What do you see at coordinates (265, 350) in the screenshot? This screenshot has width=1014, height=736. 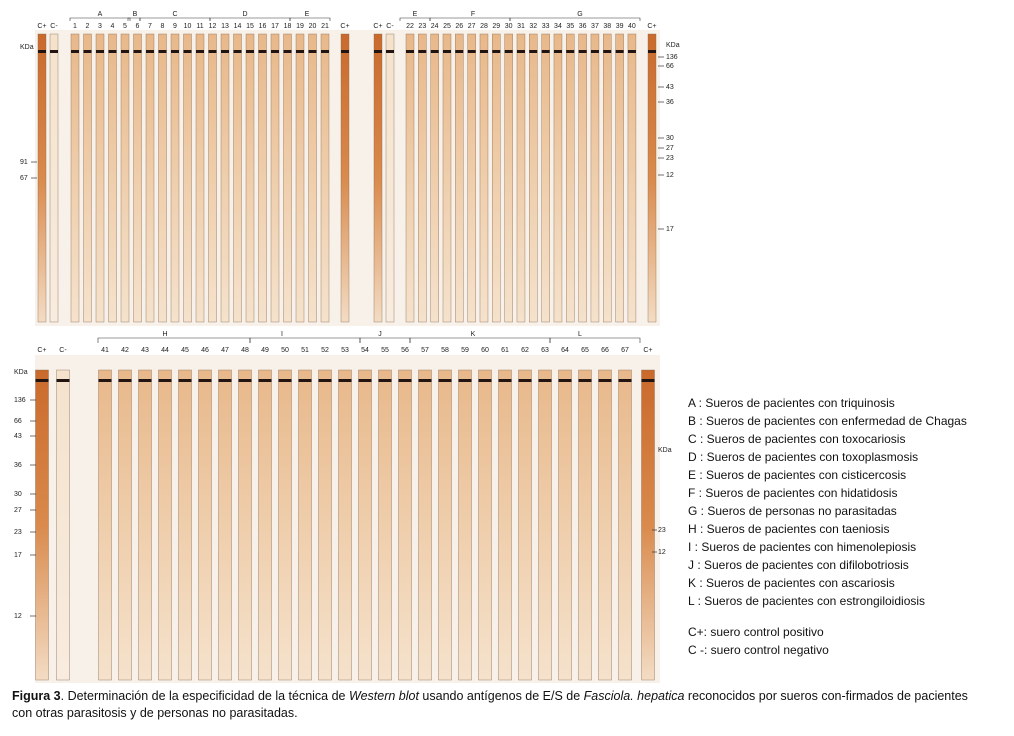 I see `lane-label: 49` at bounding box center [265, 350].